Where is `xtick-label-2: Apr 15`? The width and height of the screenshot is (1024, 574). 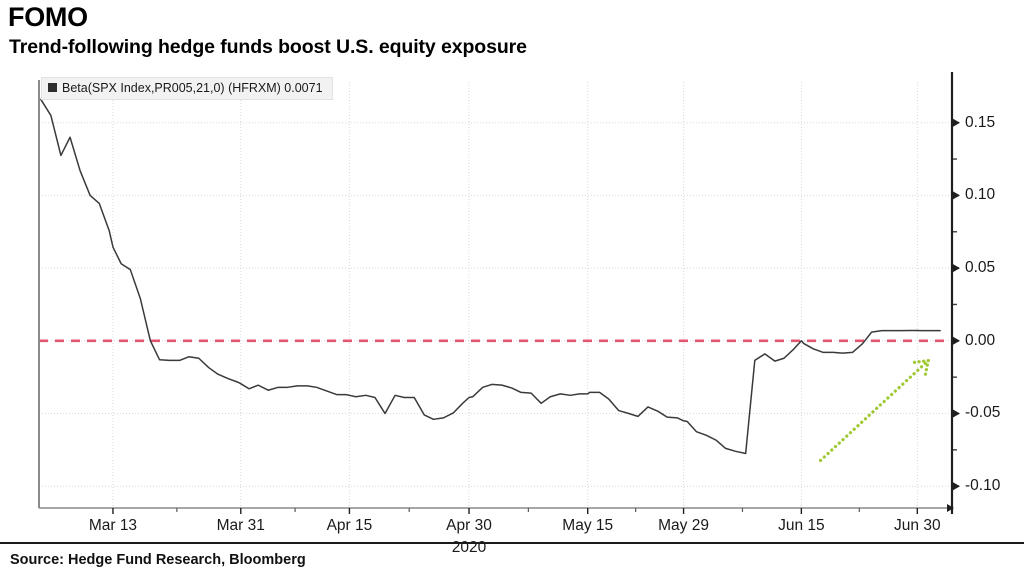
xtick-label-2: Apr 15 is located at coordinates (349, 525).